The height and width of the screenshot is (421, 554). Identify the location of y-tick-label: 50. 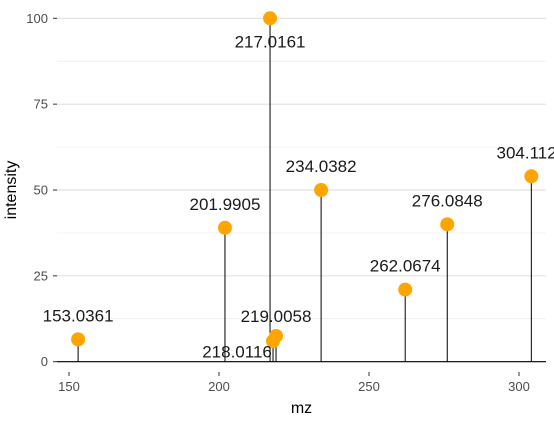
(41, 190).